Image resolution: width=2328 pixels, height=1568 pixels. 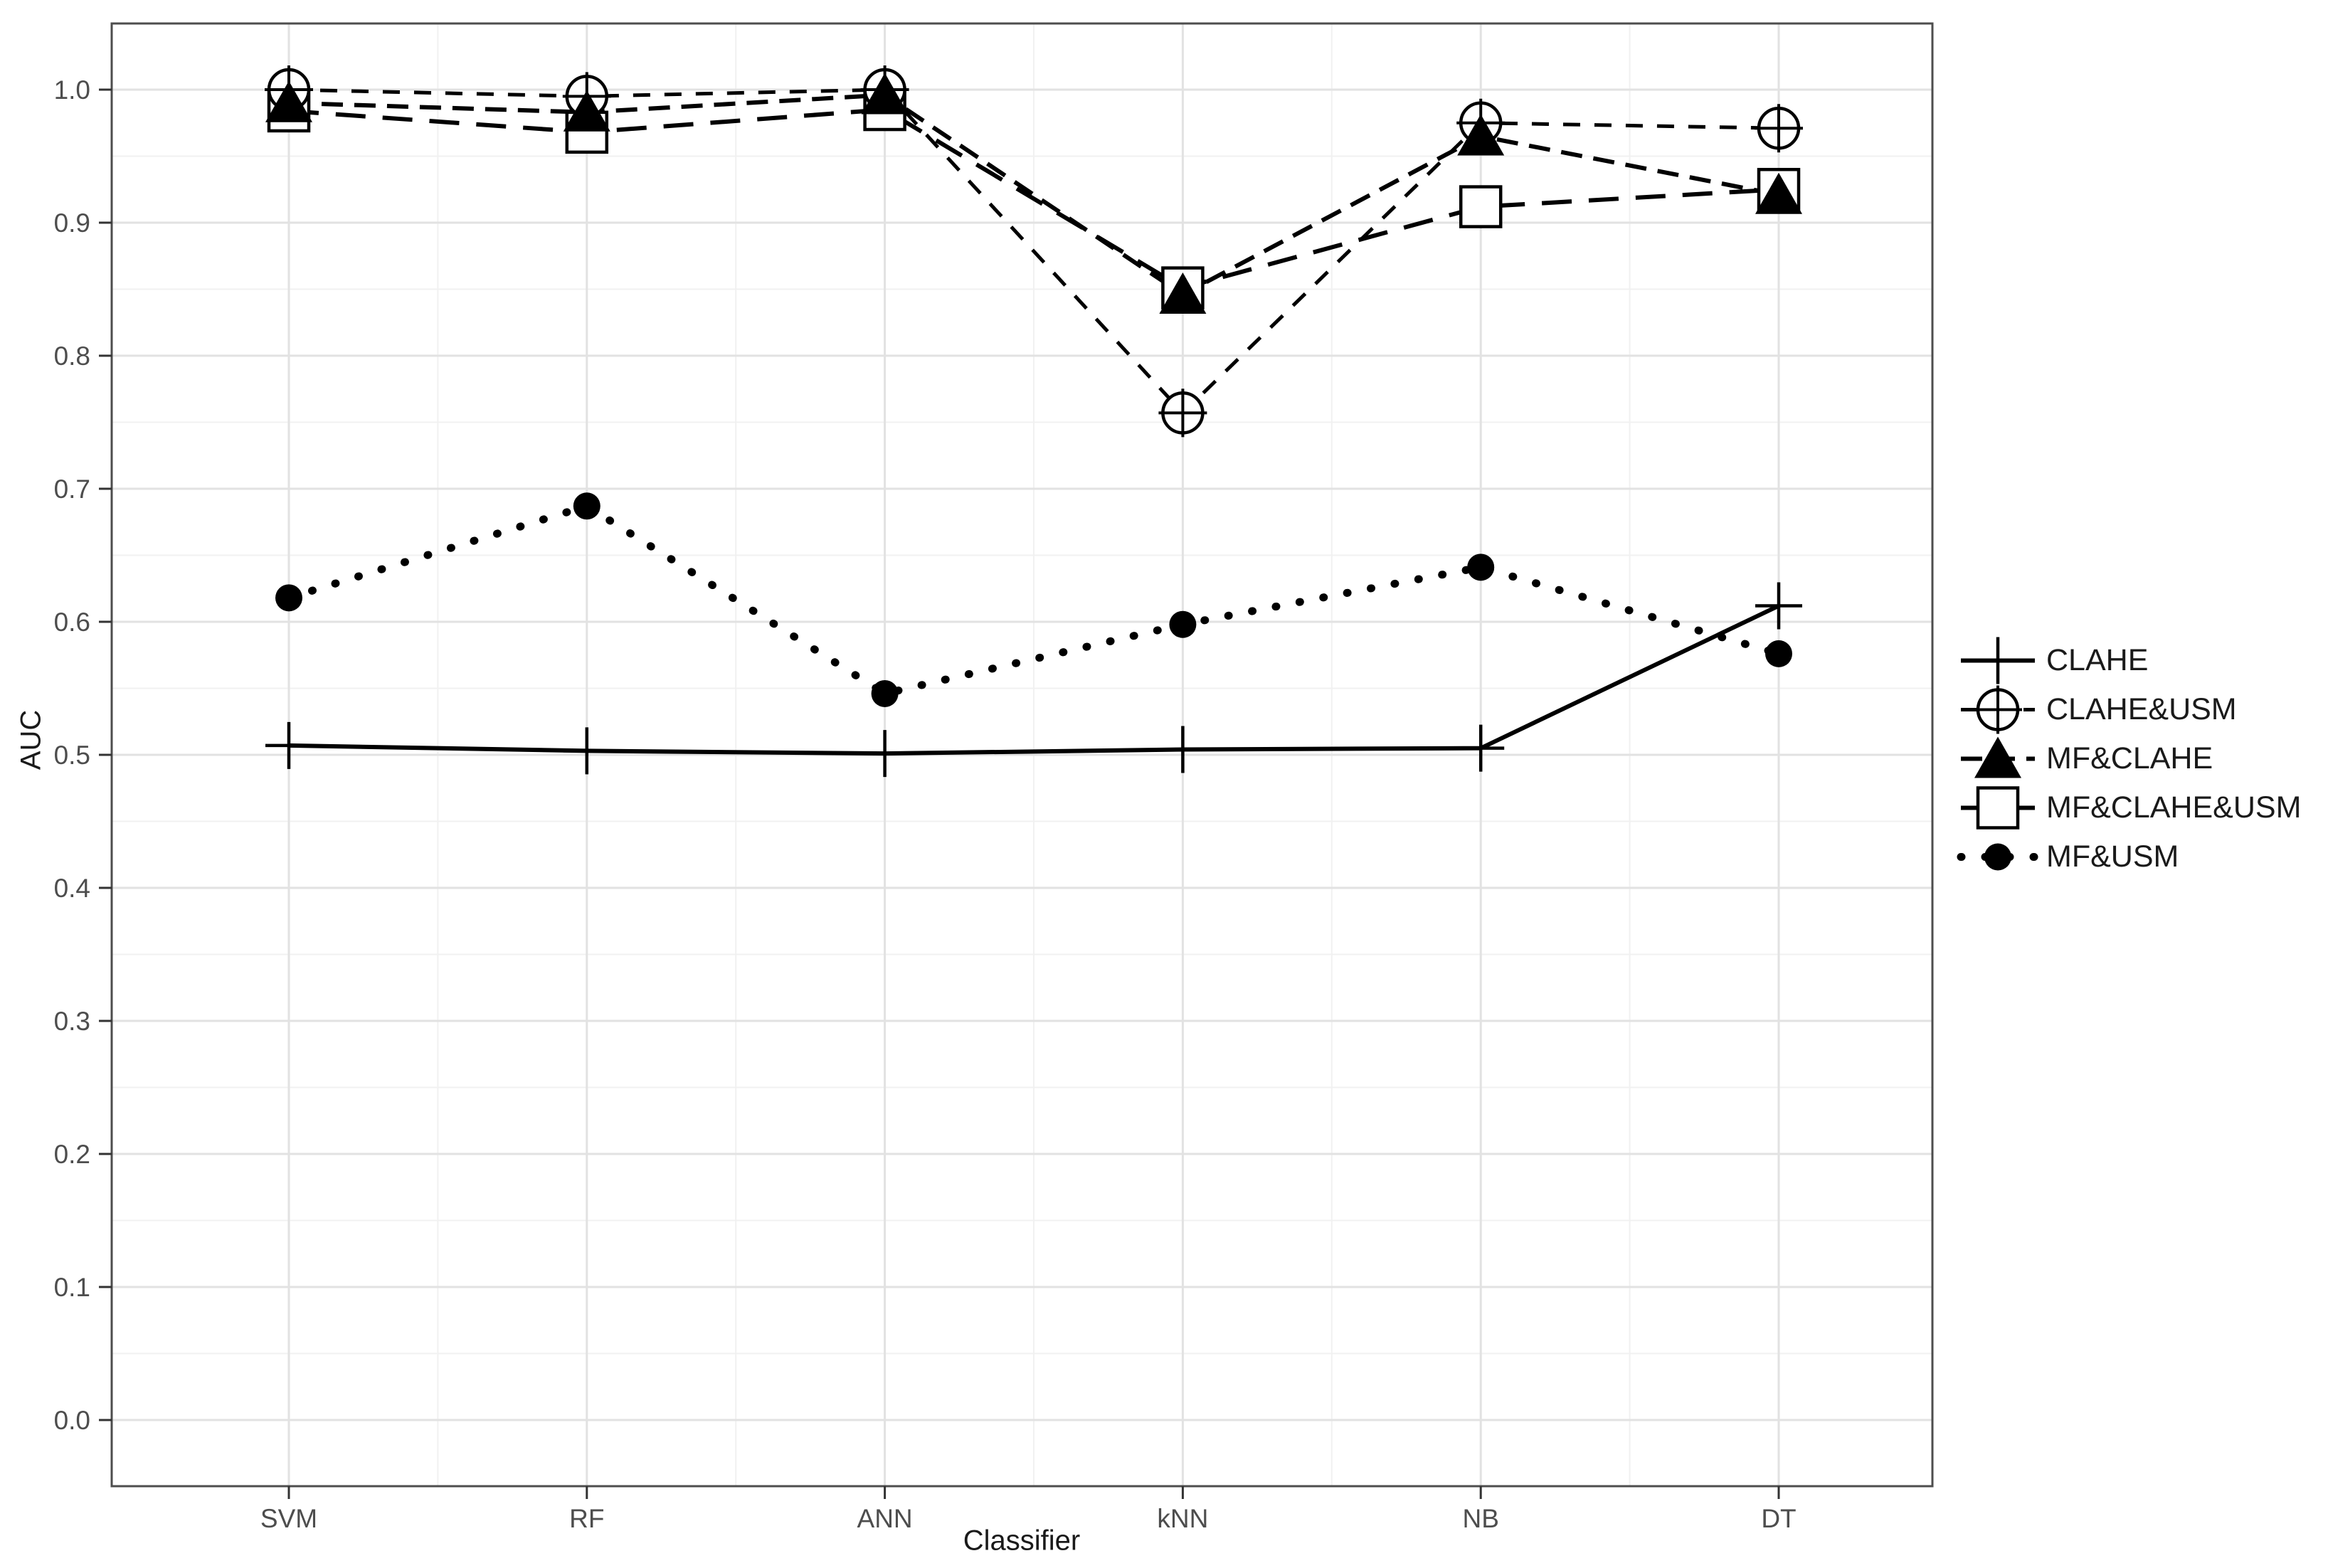 I want to click on y-tick-label: 0.8, so click(x=72, y=356).